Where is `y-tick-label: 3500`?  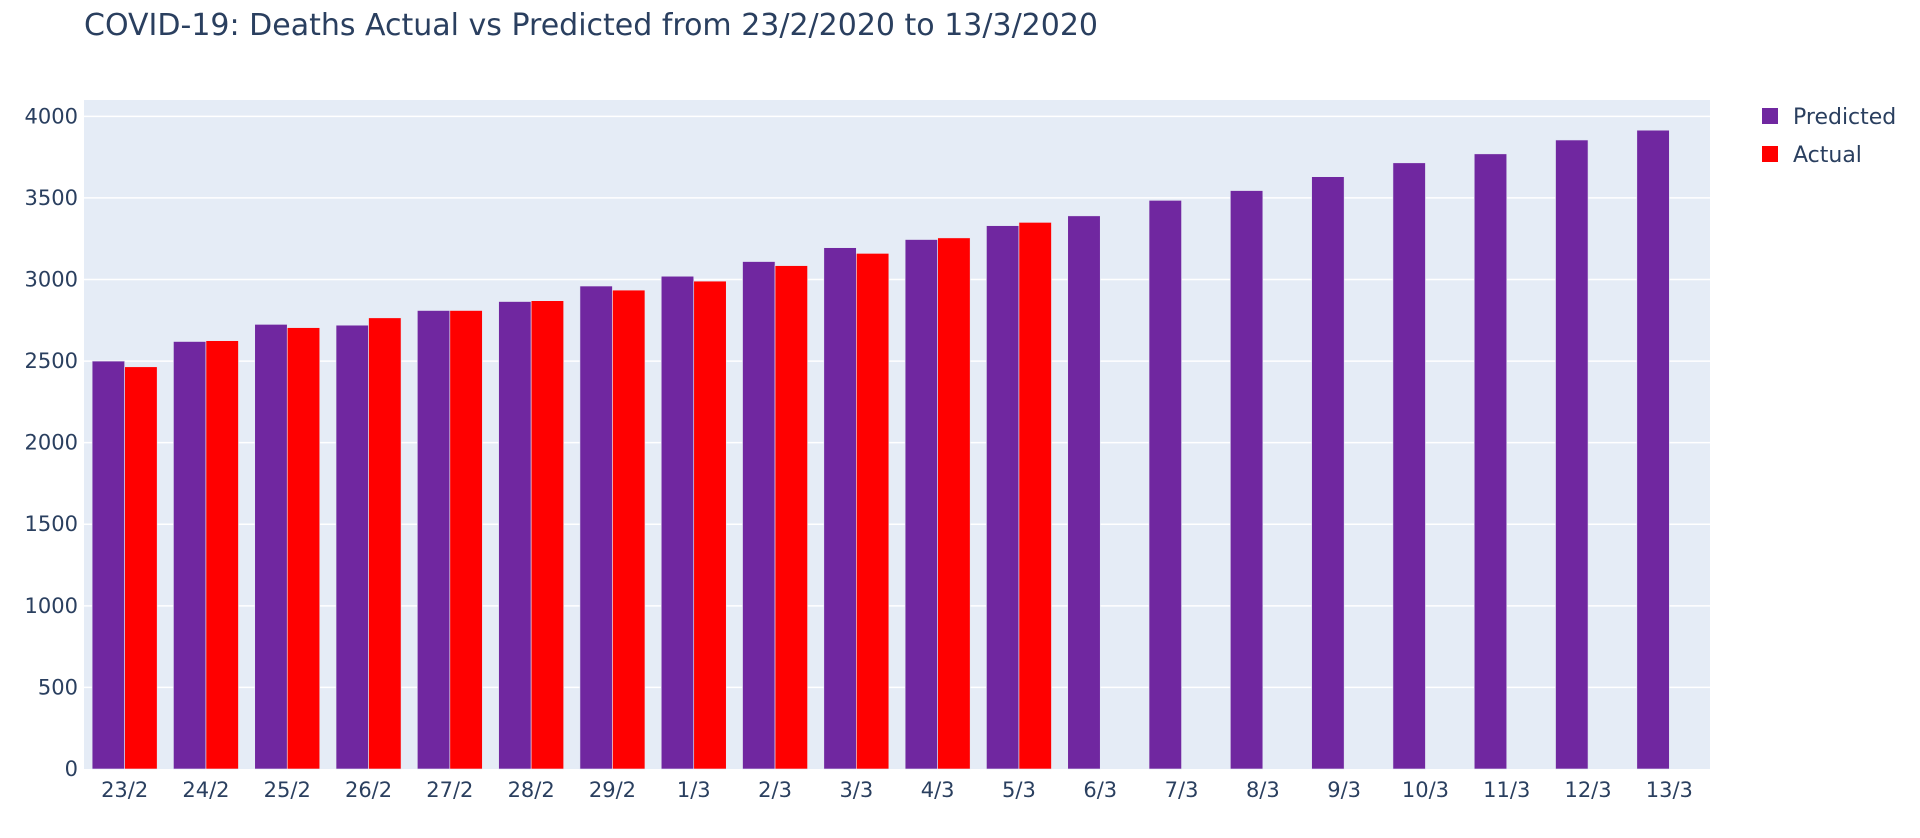
y-tick-label: 3500 is located at coordinates (51, 198).